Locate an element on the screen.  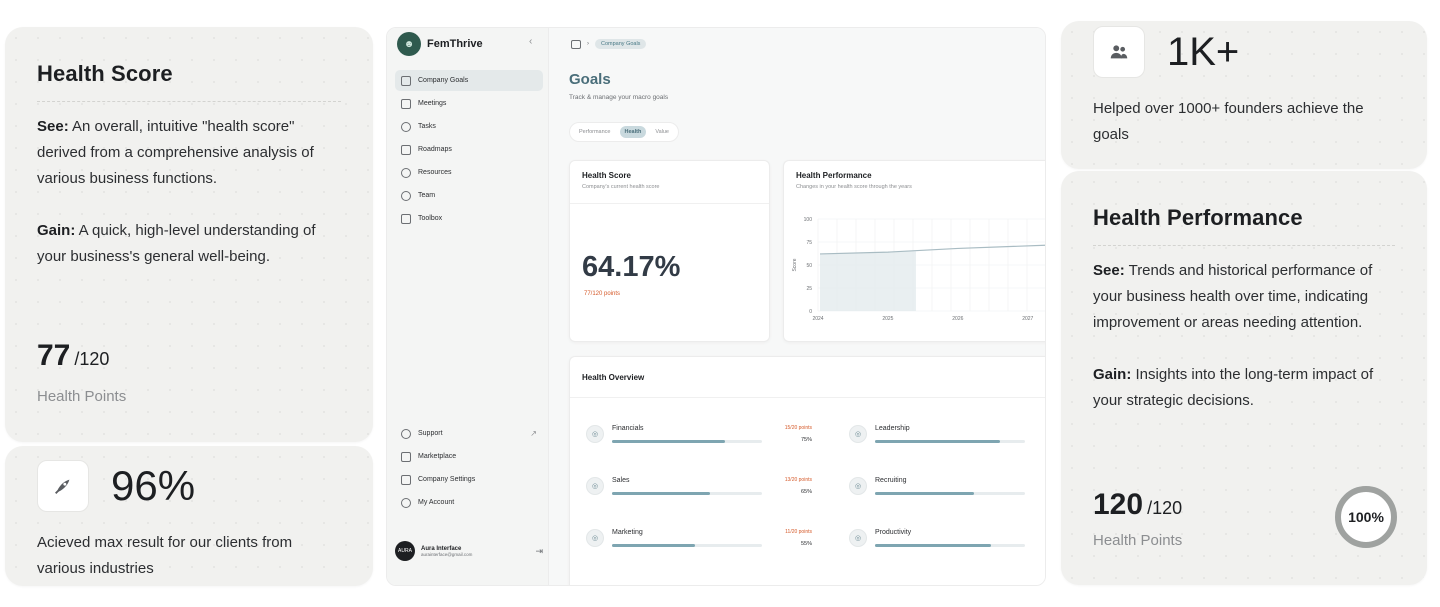
store-icon is located at coordinates (406, 456).